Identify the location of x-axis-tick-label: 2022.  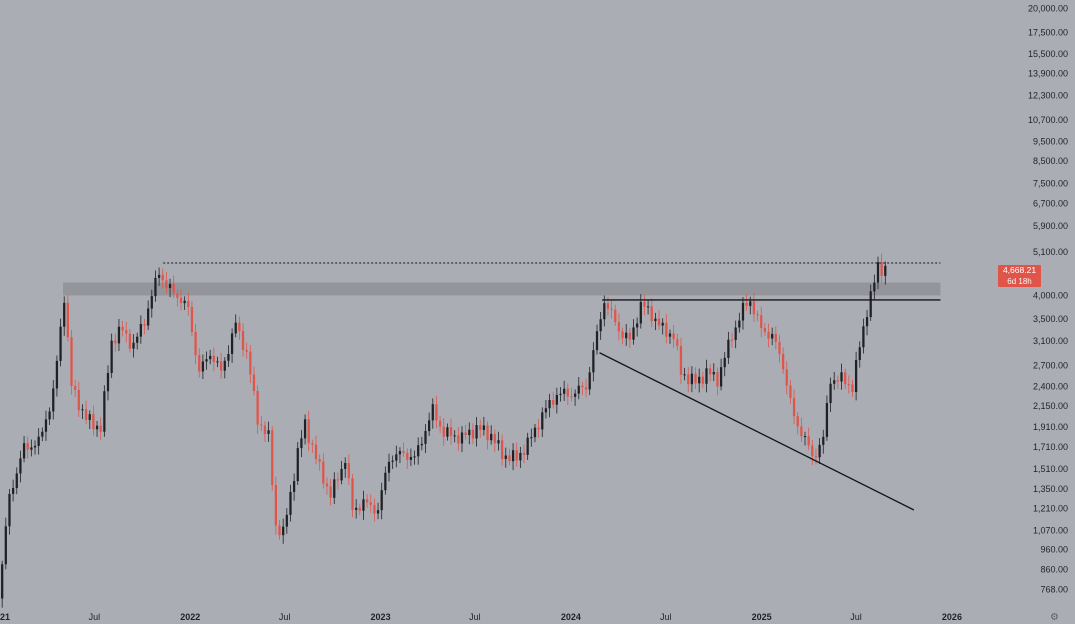
(190, 617).